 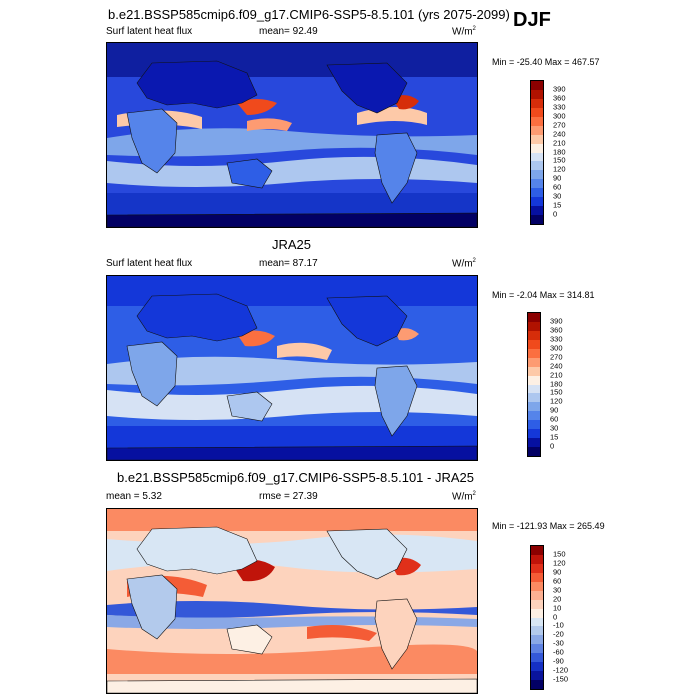 I want to click on panel-title: JRA25, so click(x=292, y=244).